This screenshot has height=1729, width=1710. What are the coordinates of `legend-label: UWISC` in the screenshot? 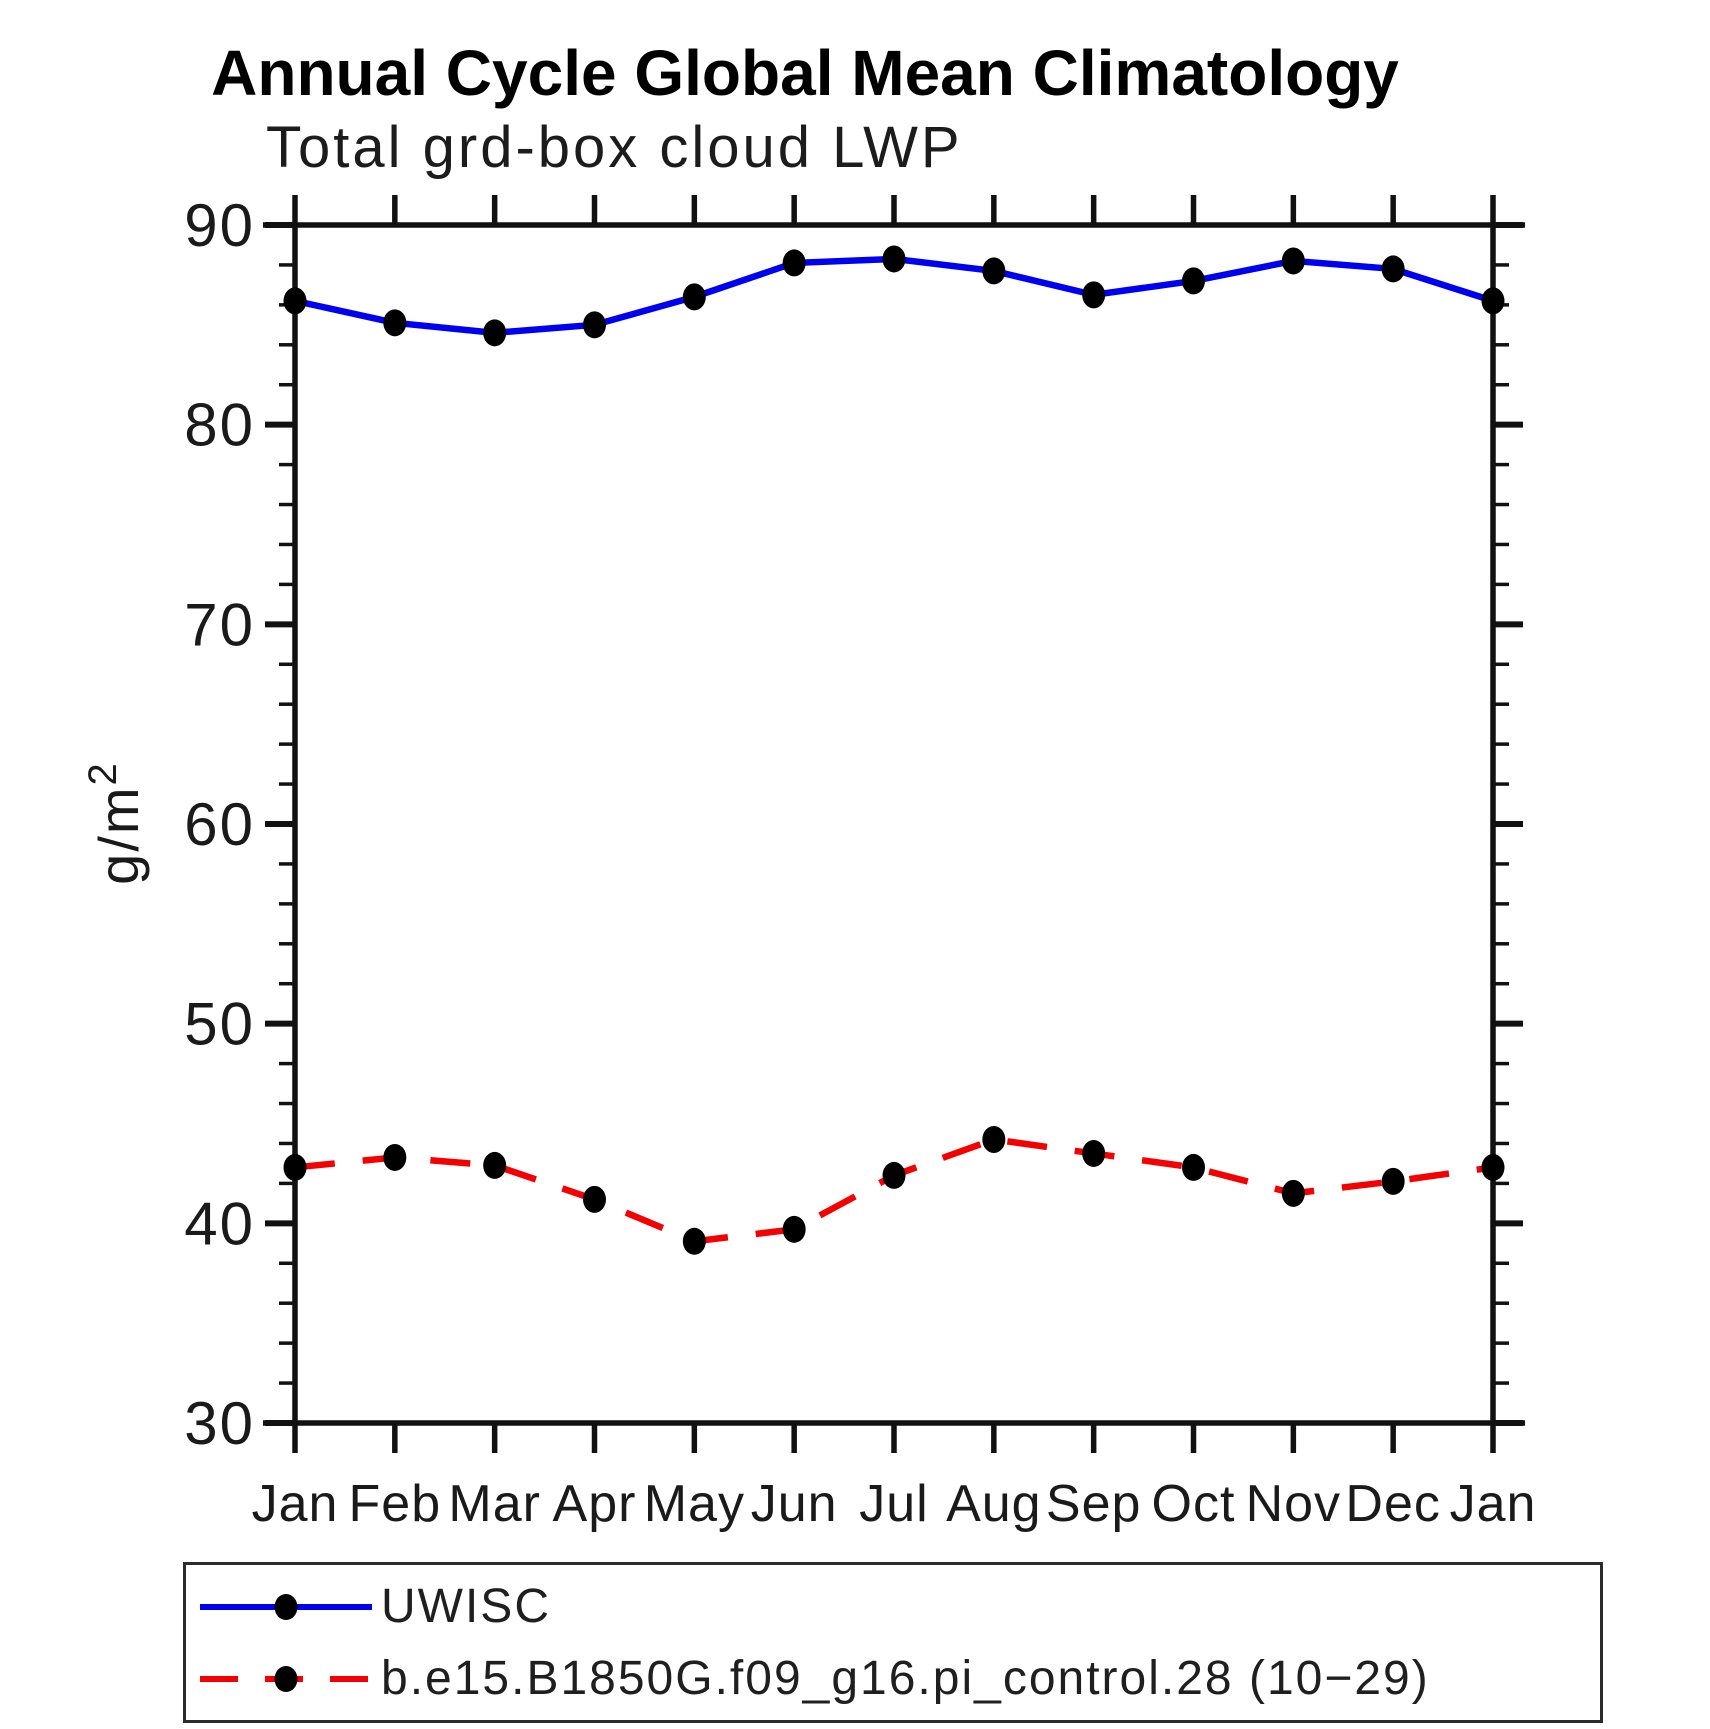 It's located at (466, 1606).